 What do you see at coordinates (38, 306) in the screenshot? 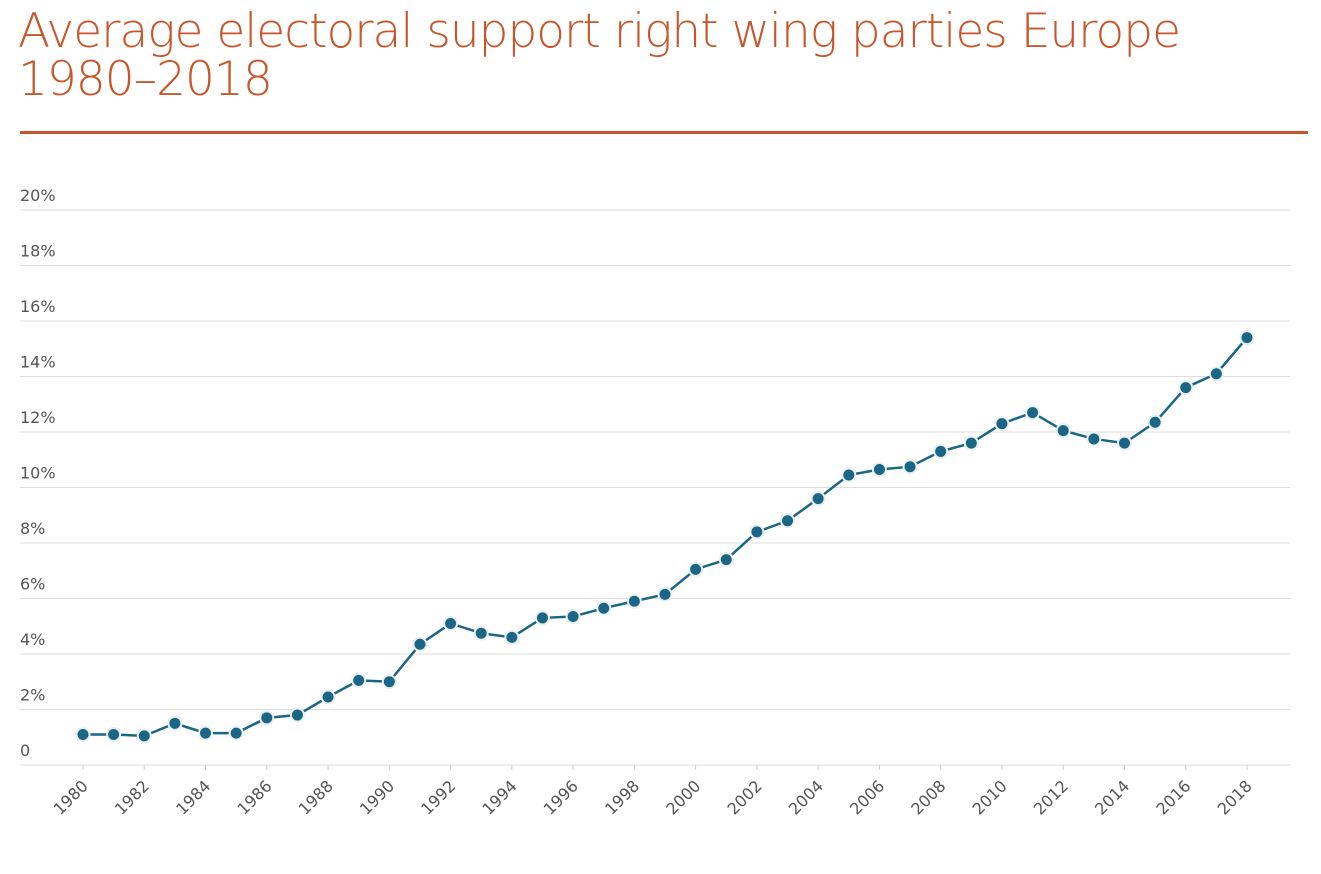
I see `y-tick-label: 16%` at bounding box center [38, 306].